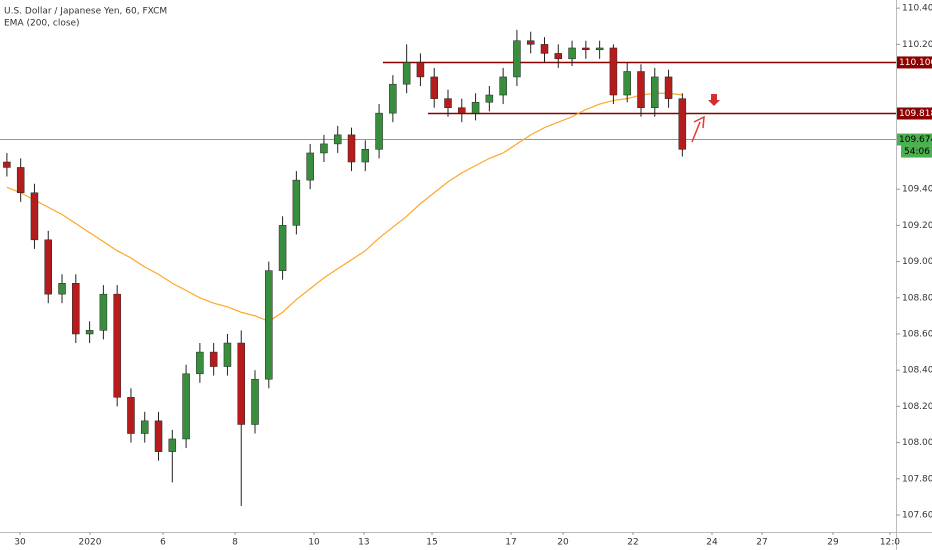 Image resolution: width=932 pixels, height=550 pixels. What do you see at coordinates (314, 543) in the screenshot?
I see `x-tick-label: 10` at bounding box center [314, 543].